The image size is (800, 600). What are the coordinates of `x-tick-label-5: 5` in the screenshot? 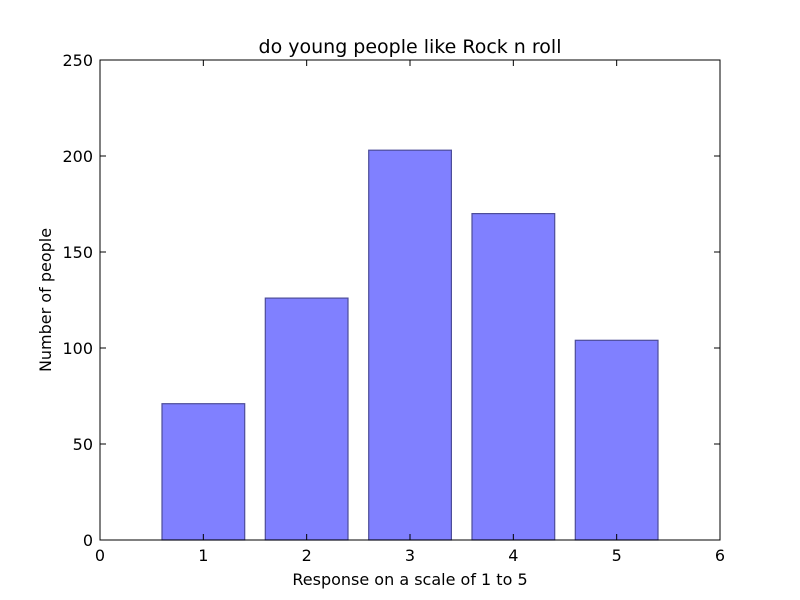 It's located at (617, 555).